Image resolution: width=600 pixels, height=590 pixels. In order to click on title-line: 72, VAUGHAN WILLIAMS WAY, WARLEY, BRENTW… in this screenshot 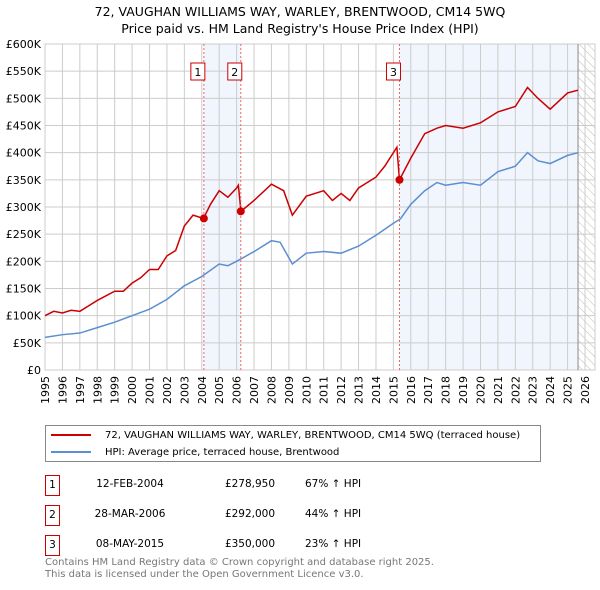, I will do `click(300, 11)`.